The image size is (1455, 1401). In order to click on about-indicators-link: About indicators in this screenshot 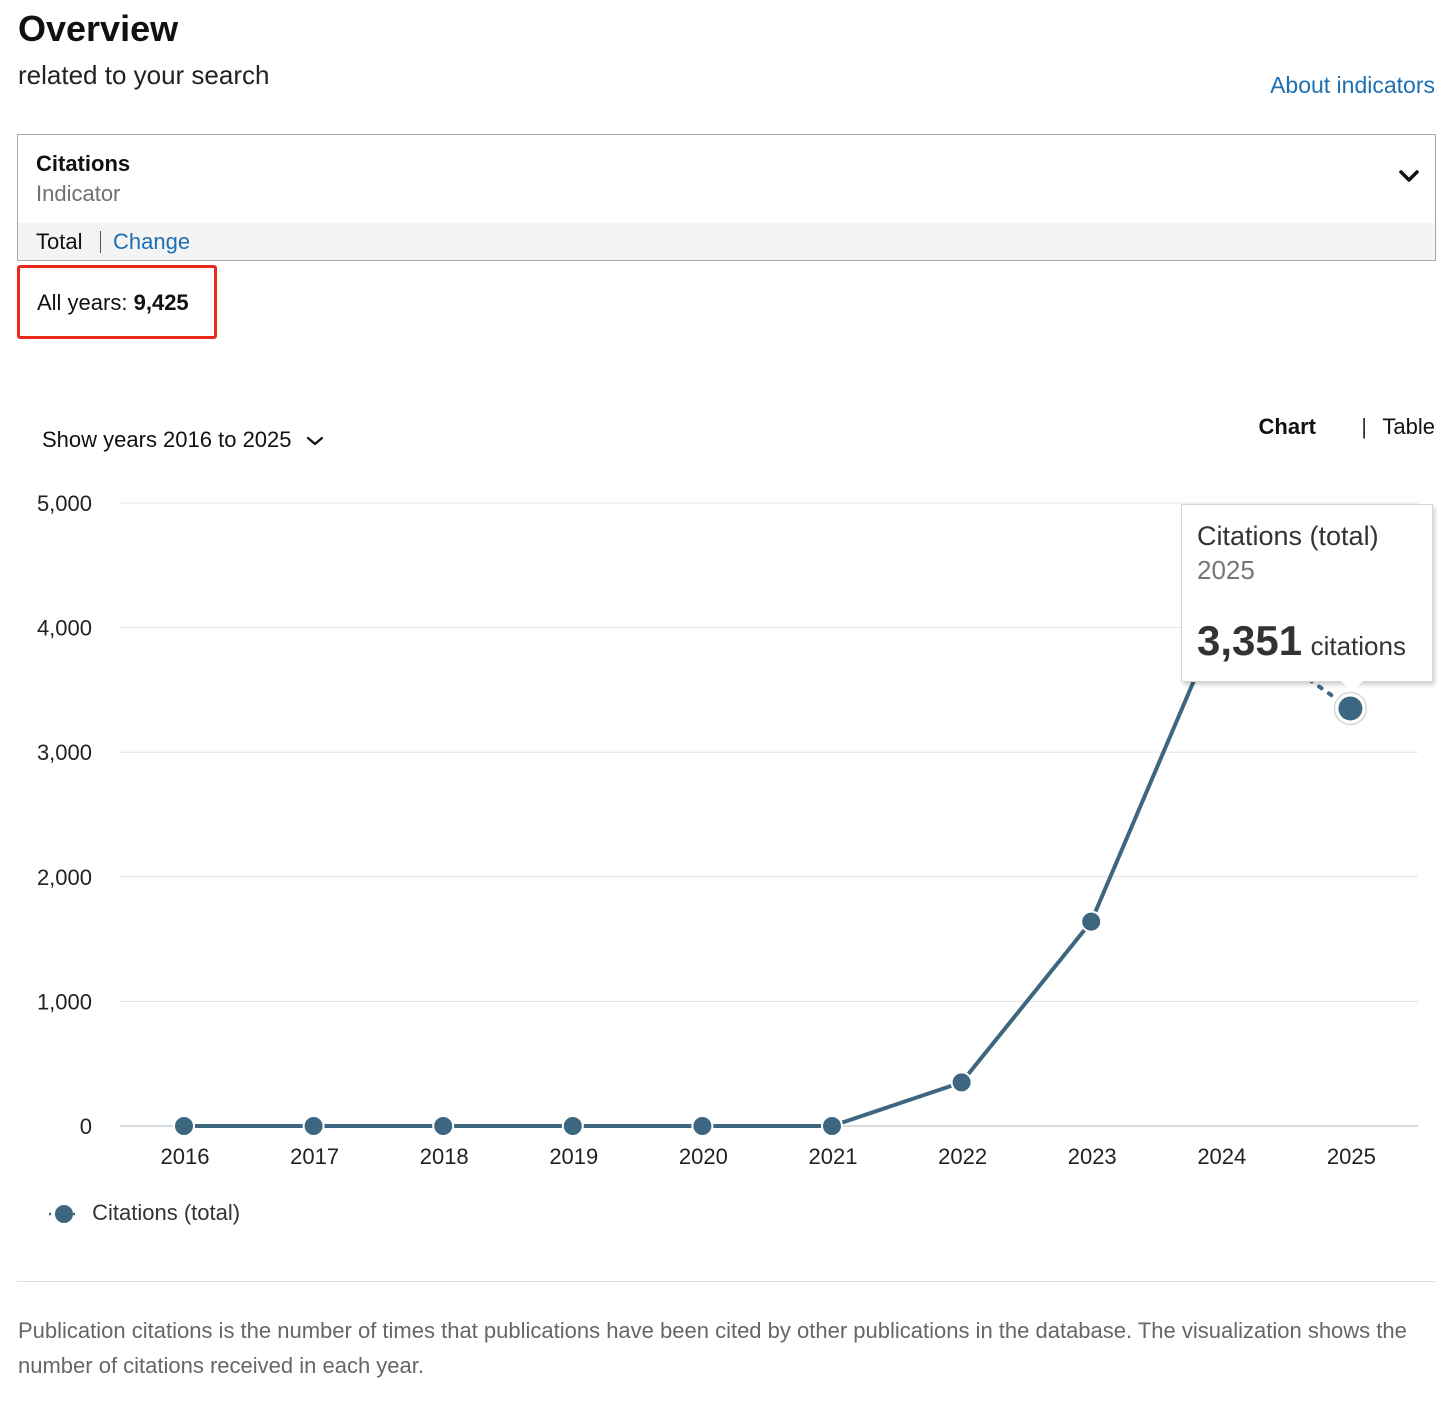, I will do `click(1352, 85)`.